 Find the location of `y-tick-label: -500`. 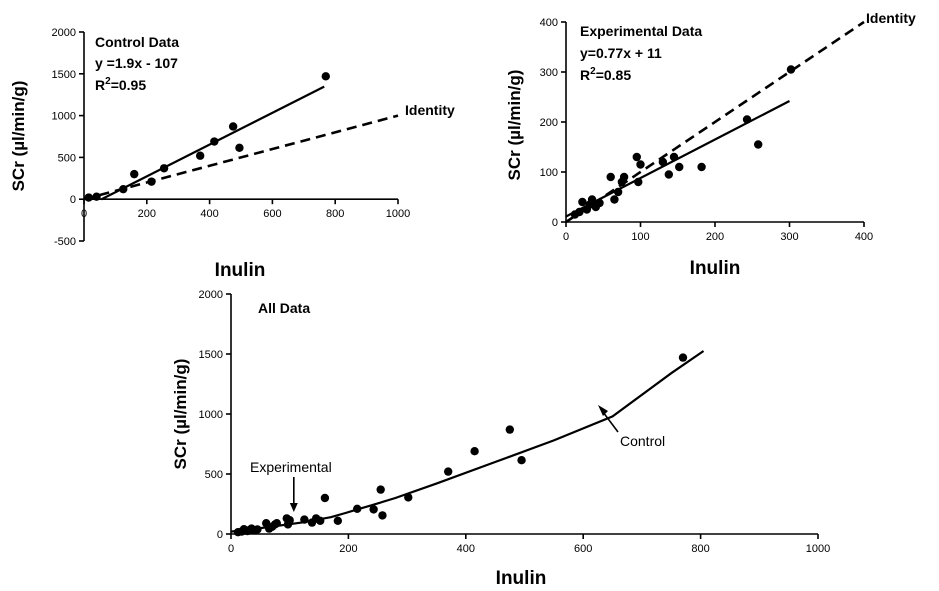

y-tick-label: -500 is located at coordinates (65, 242).